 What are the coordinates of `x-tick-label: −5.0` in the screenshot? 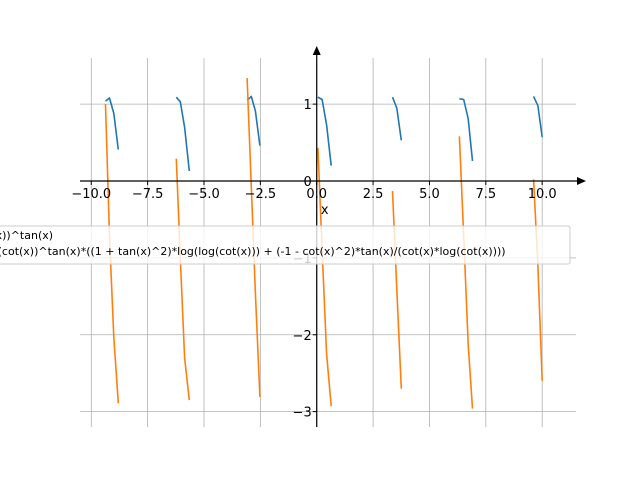 It's located at (204, 194).